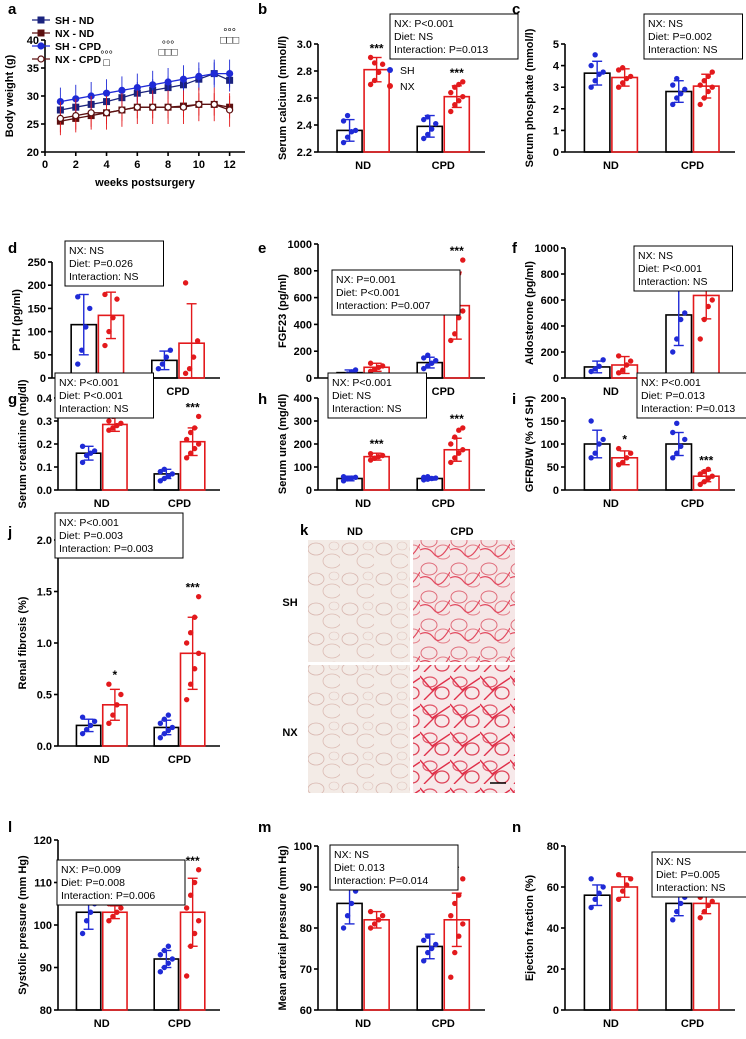  What do you see at coordinates (683, 268) in the screenshot?
I see `f-stats-box` at bounding box center [683, 268].